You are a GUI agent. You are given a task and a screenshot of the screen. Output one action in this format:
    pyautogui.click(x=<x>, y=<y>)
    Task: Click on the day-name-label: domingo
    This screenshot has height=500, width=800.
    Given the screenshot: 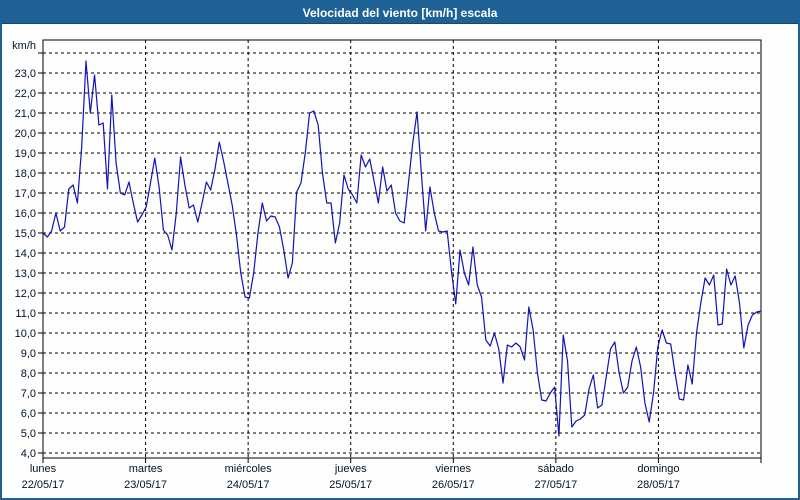 What is the action you would take?
    pyautogui.click(x=658, y=469)
    